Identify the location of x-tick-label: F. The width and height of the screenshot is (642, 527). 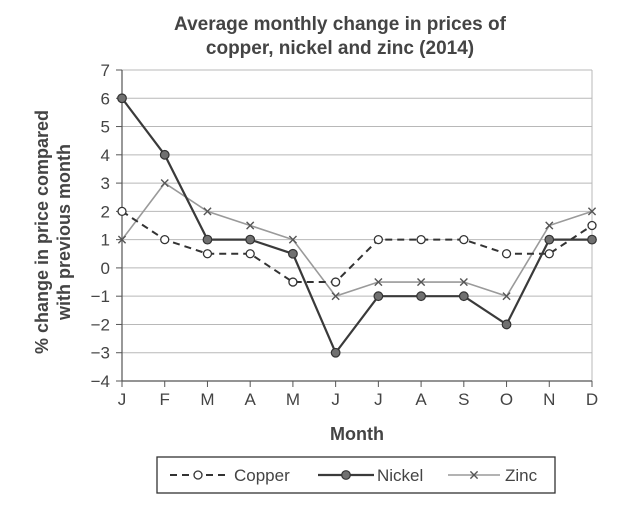
(165, 399).